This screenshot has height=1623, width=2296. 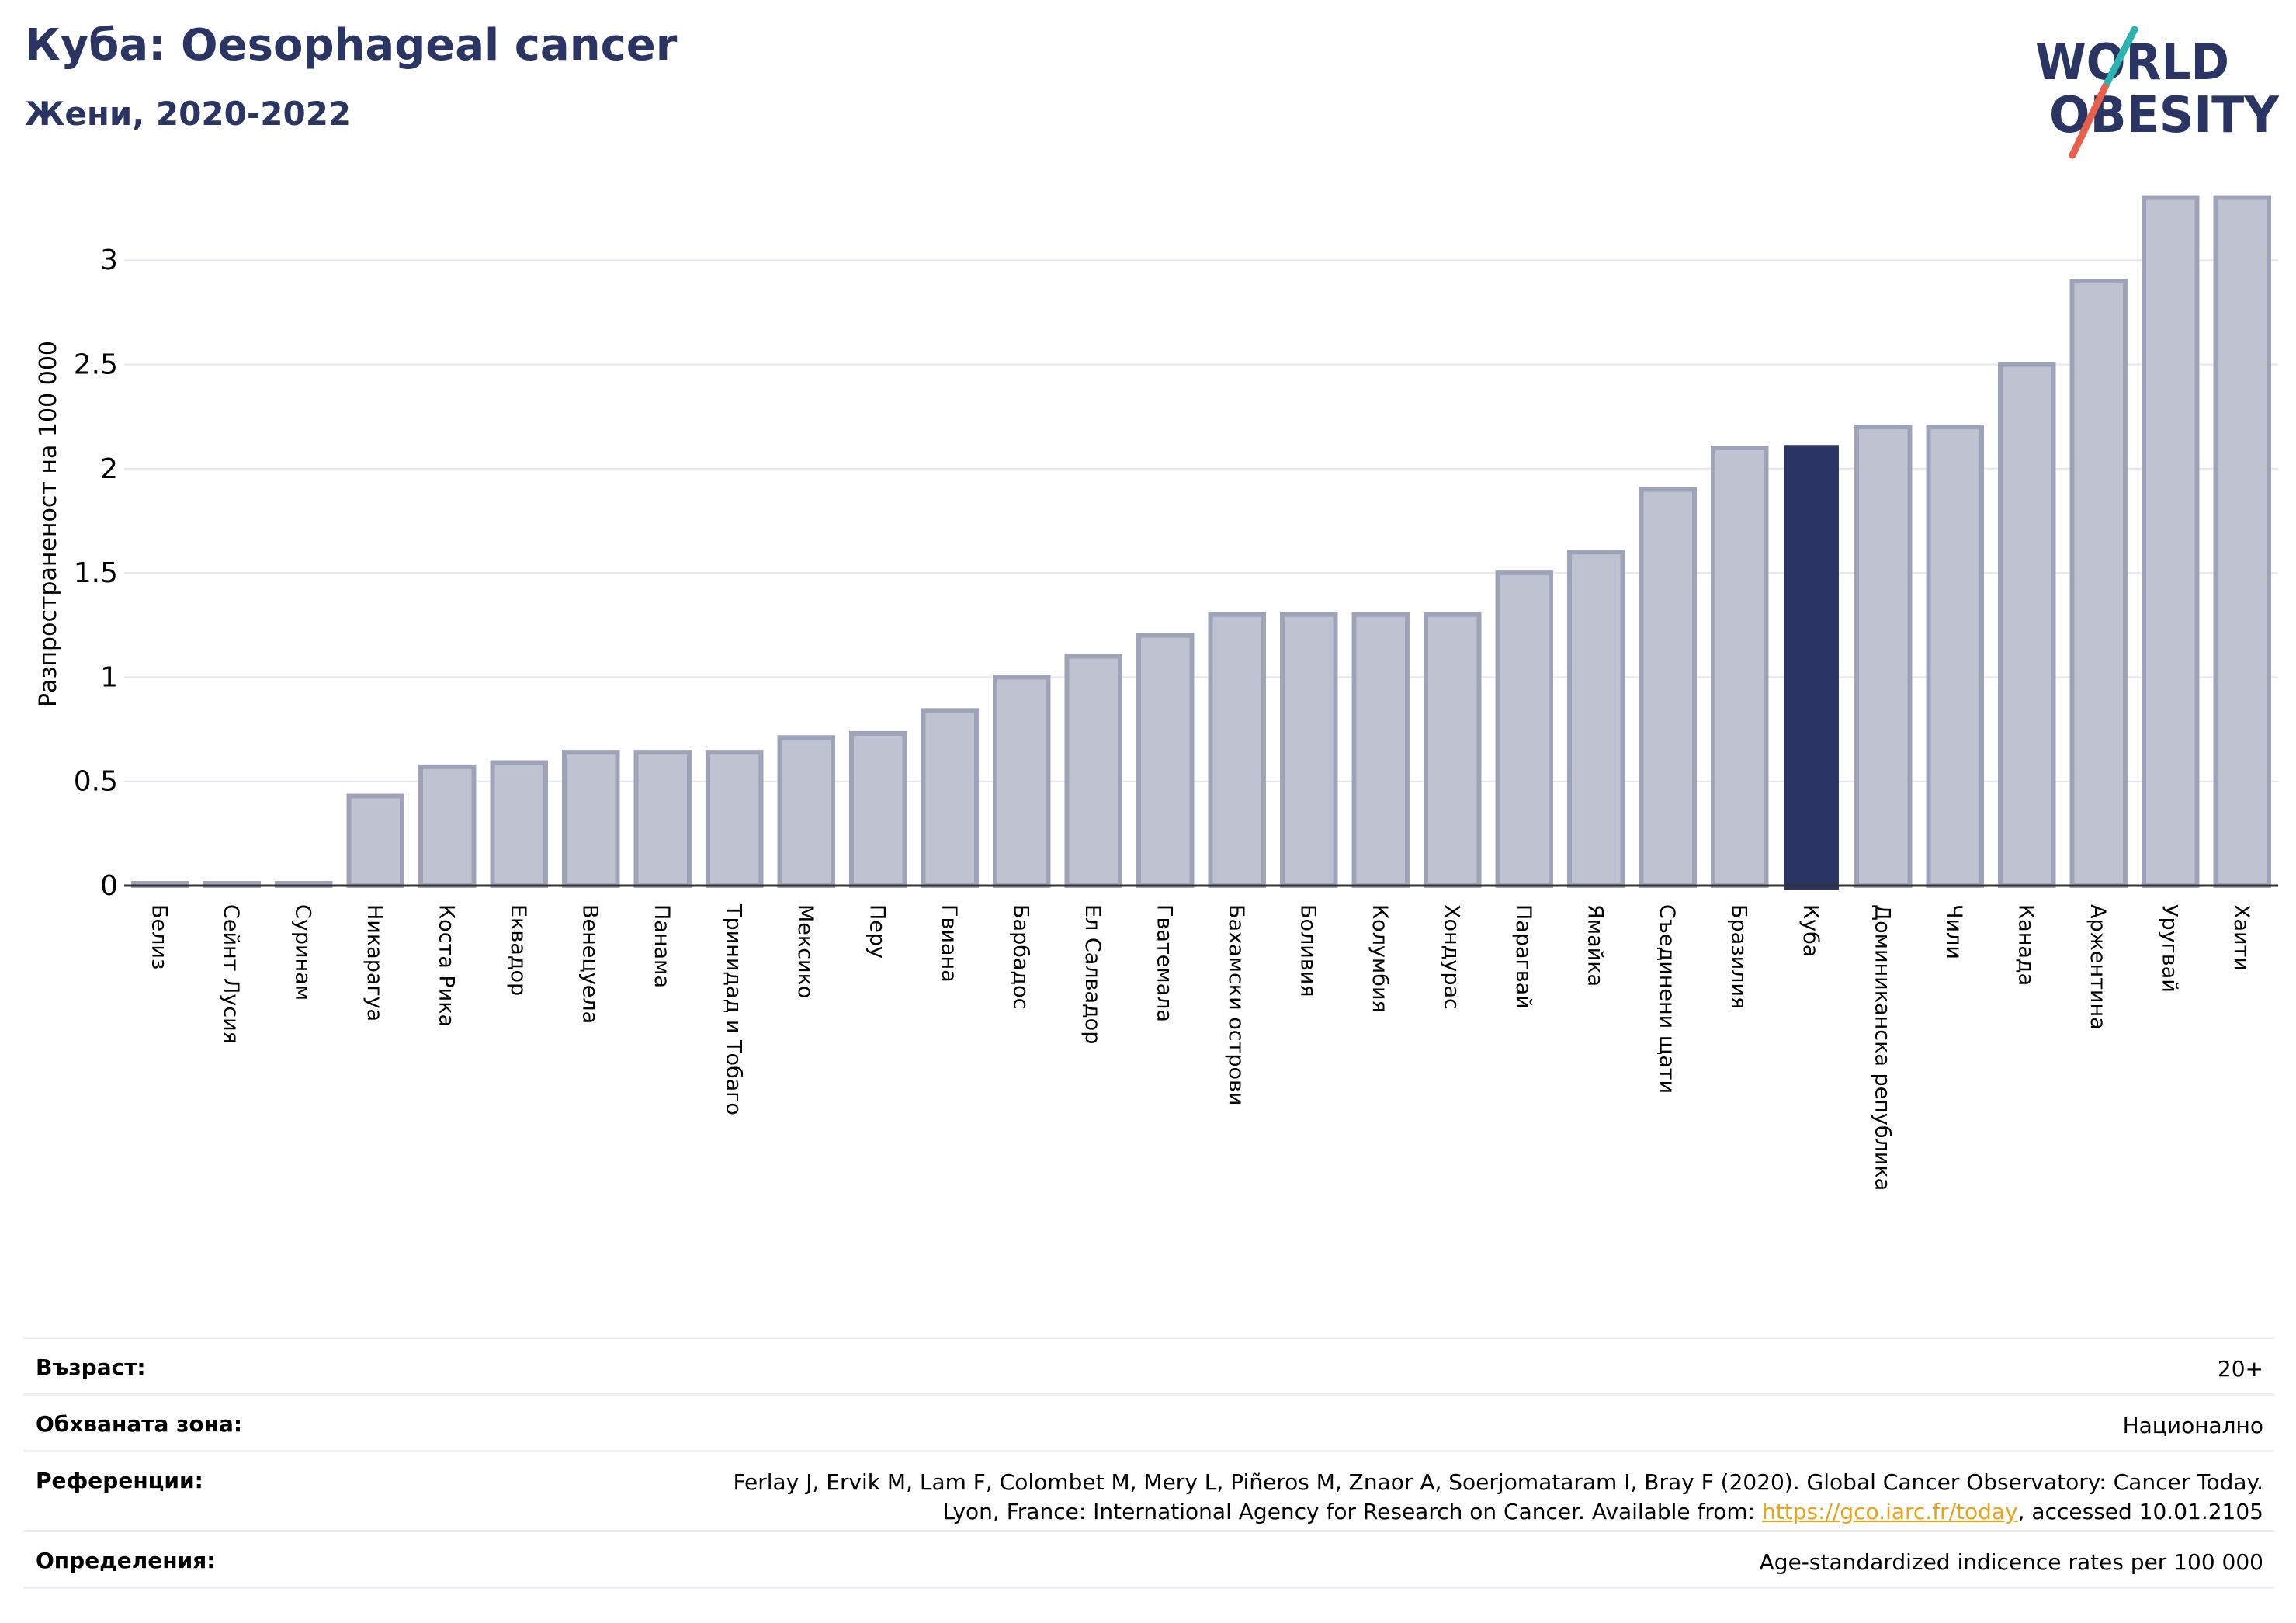 I want to click on x-tick-label: Коста Рика, so click(x=446, y=965).